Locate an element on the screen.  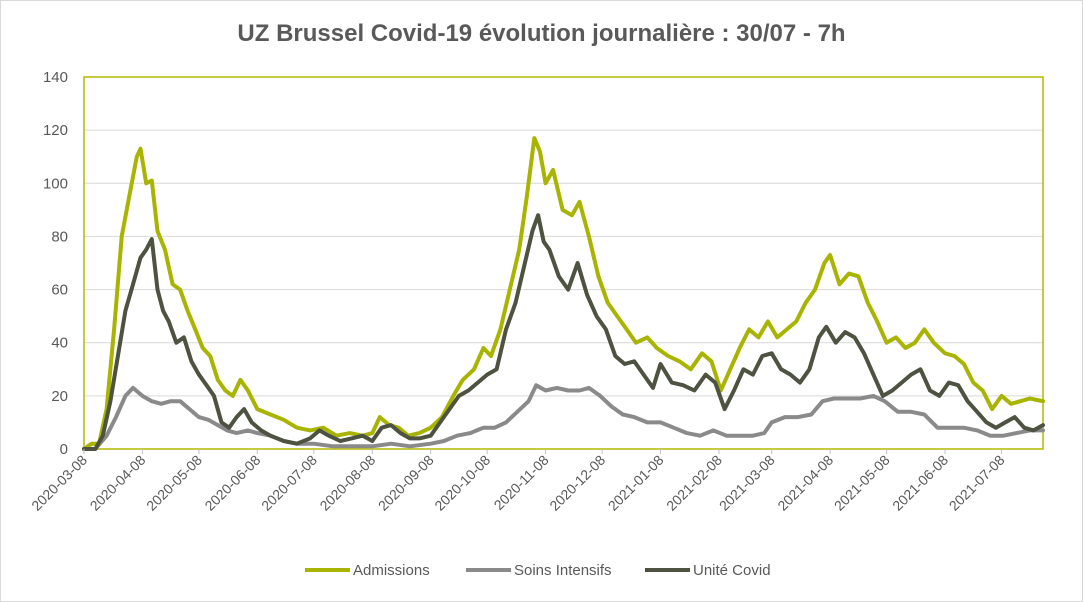
x-tick-label: 2020-12-08 is located at coordinates (577, 483).